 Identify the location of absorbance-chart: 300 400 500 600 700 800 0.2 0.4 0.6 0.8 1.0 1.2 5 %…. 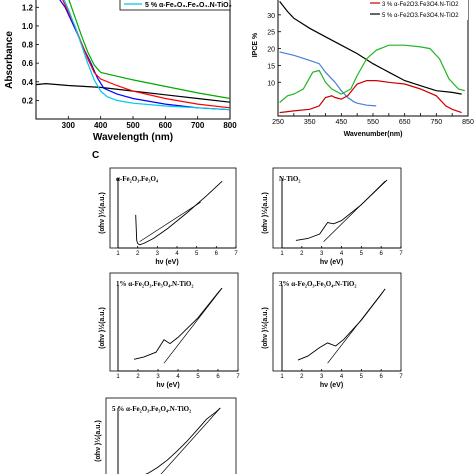
(120, 71).